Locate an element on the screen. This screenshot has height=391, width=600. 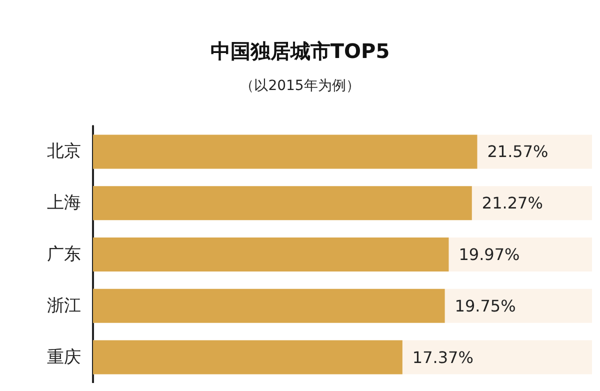
y-tick-label: 浙江 is located at coordinates (64, 306).